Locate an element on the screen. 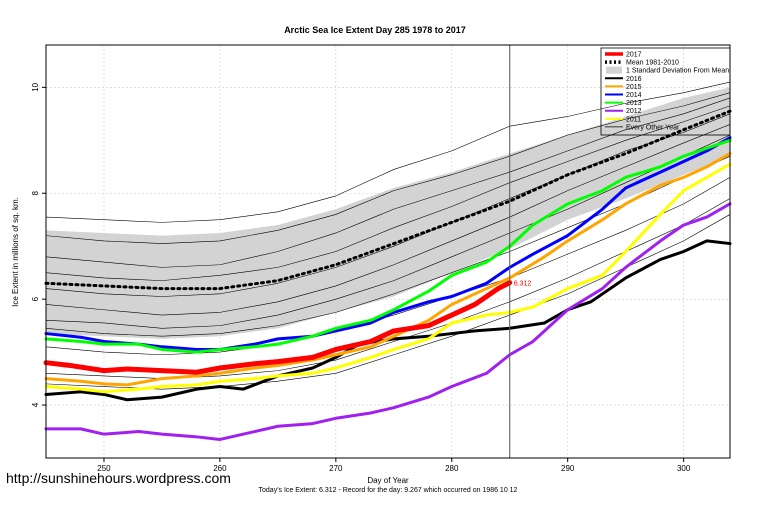 This screenshot has width=760, height=506. y-tick-label: 10 is located at coordinates (35, 86).